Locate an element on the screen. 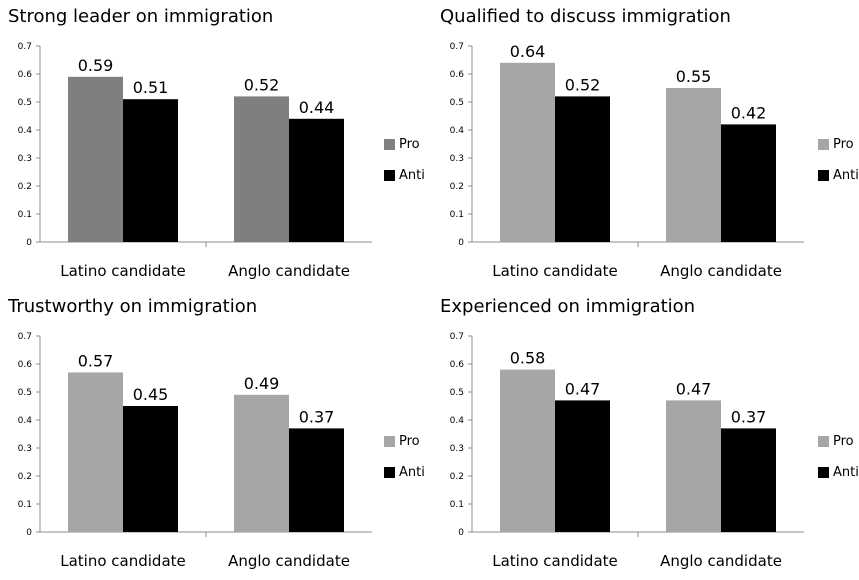 The width and height of the screenshot is (859, 580). data-label: 0.58 is located at coordinates (528, 358).